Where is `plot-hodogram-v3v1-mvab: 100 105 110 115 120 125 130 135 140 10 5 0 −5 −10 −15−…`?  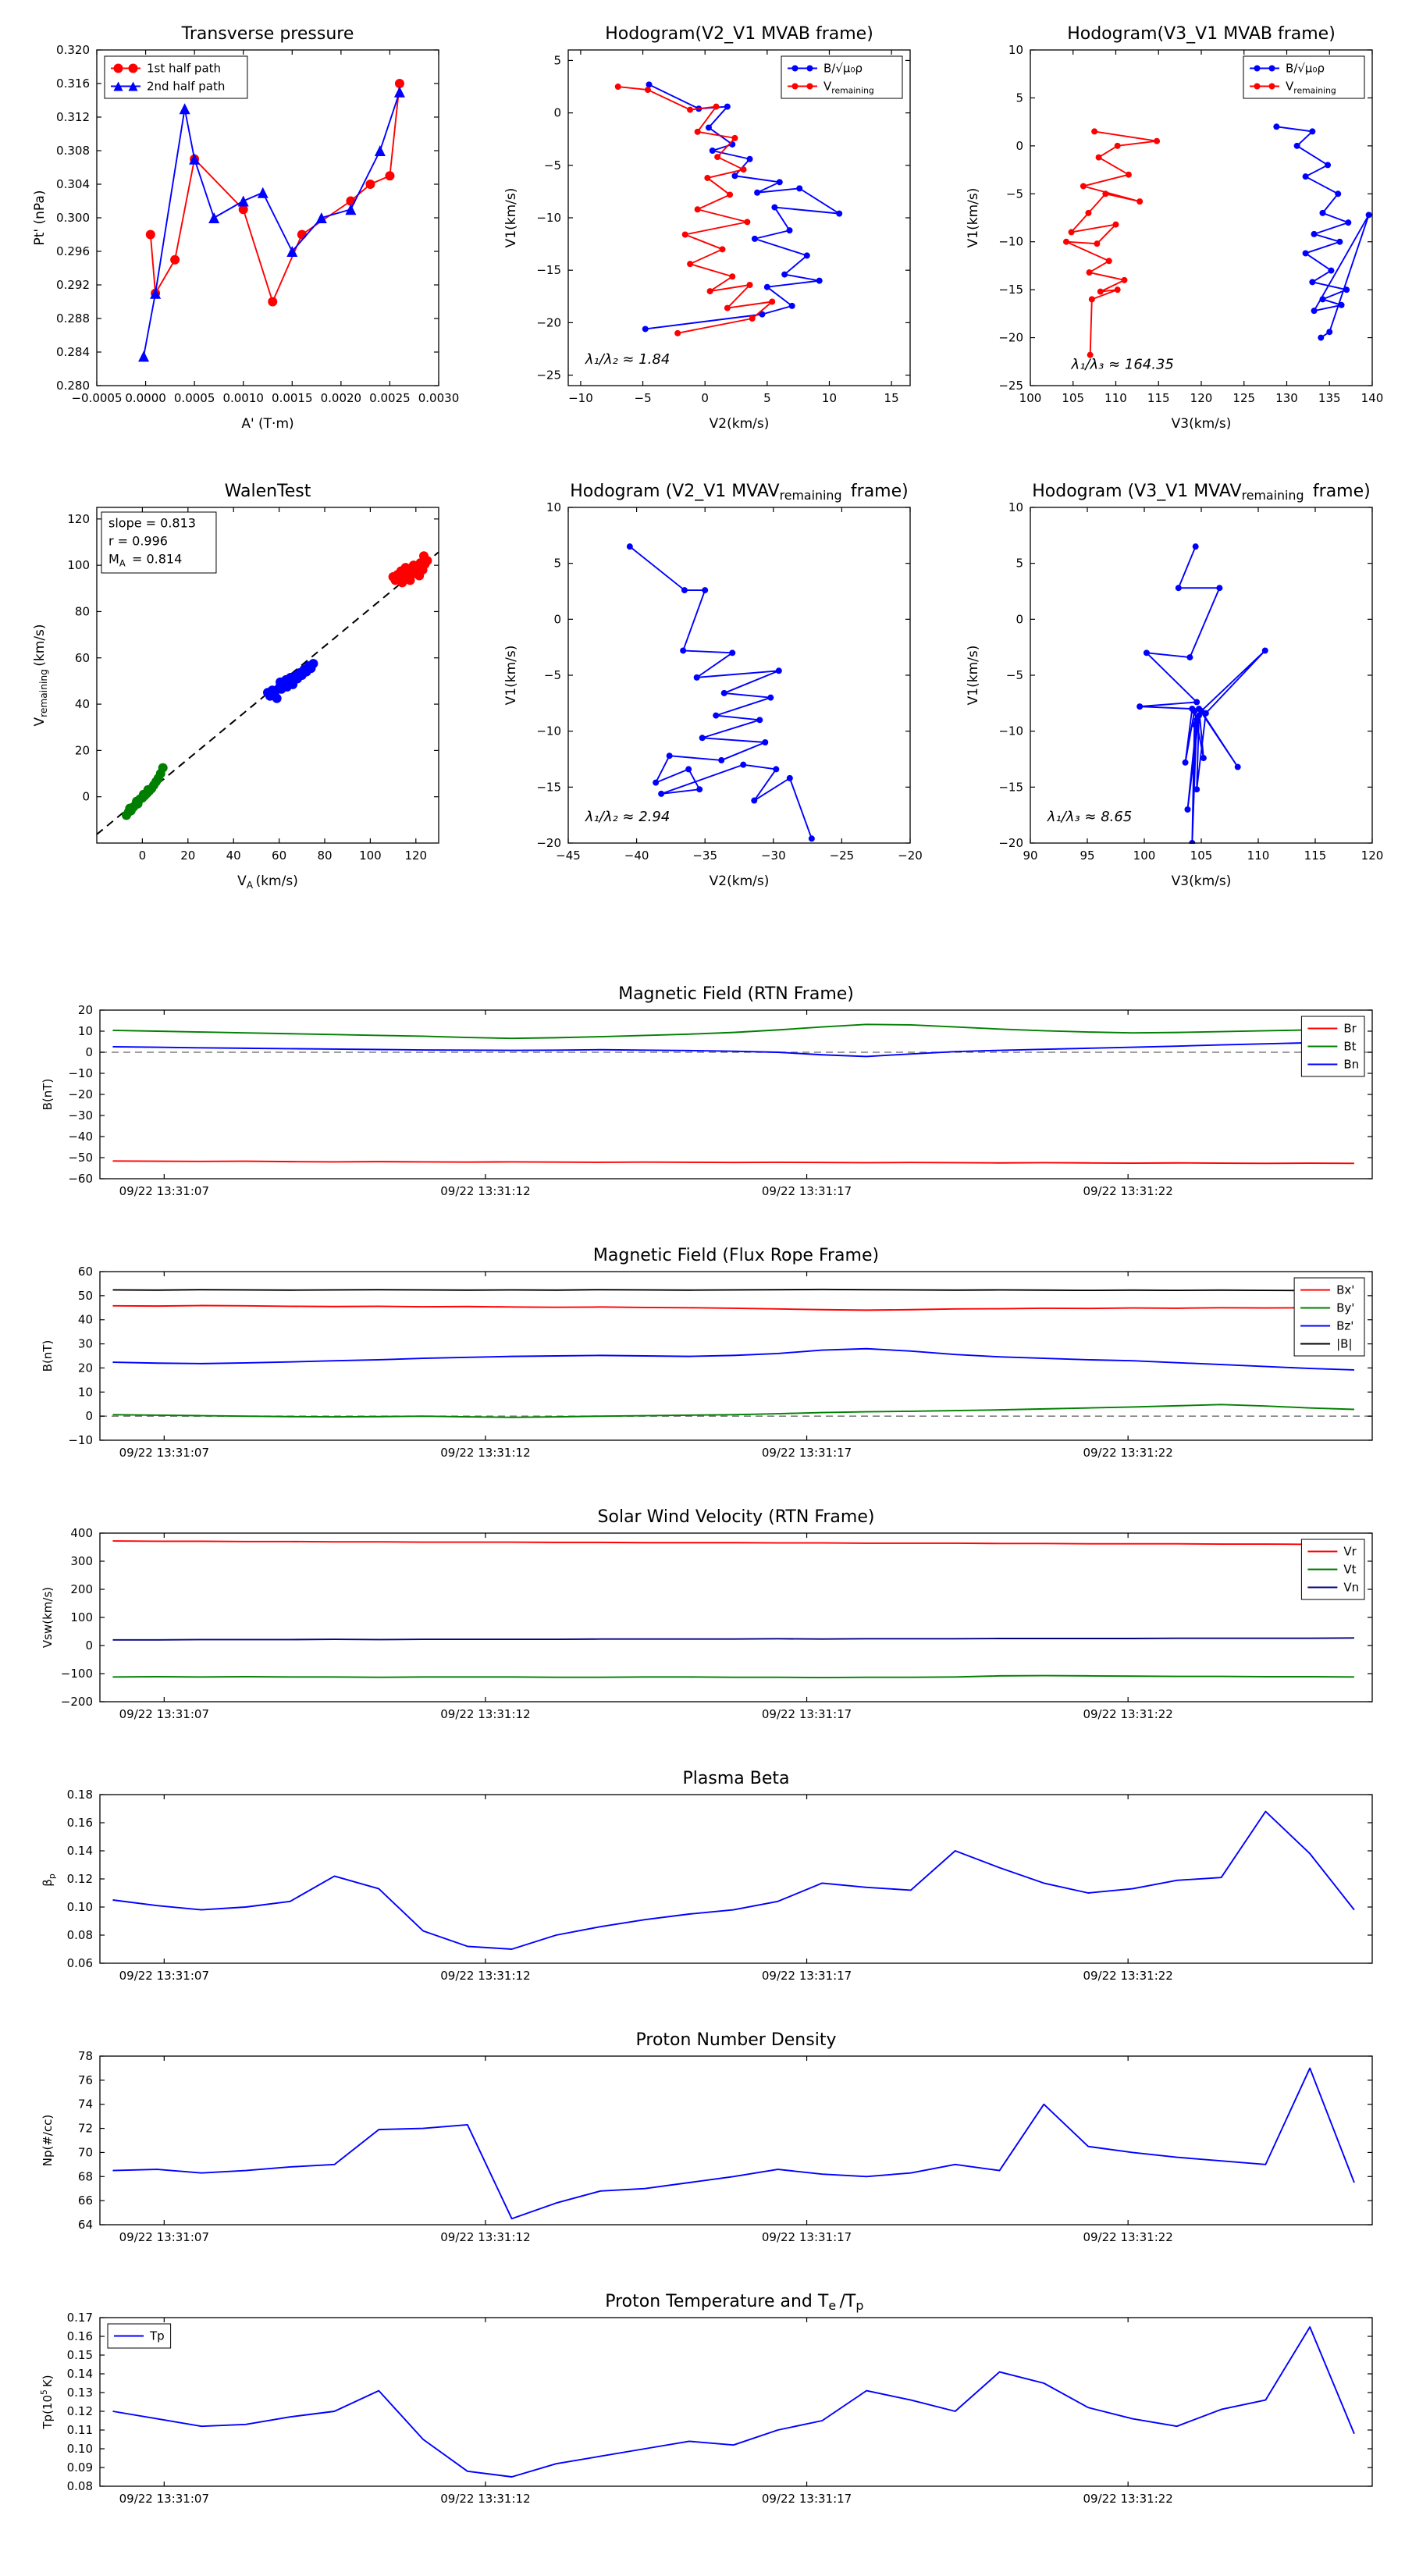
plot-hodogram-v3v1-mvab: 100 105 110 115 120 125 130 135 140 10 5 0 −5 −10 −15−… is located at coordinates (1169, 230).